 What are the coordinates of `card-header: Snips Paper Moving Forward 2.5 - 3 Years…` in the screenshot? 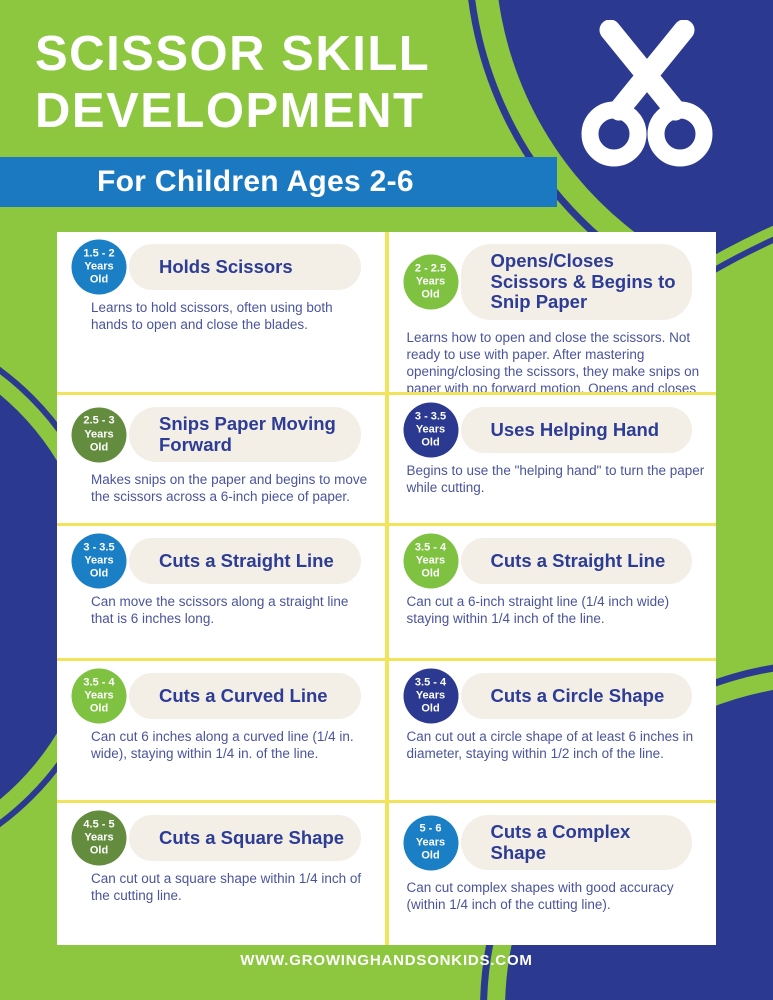 It's located at (221, 435).